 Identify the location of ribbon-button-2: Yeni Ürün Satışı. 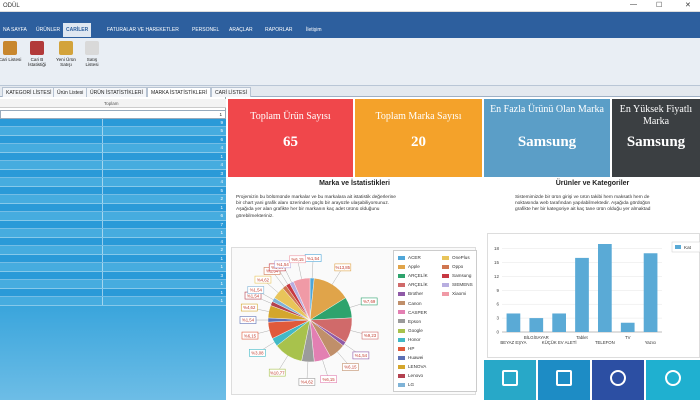
(66, 54).